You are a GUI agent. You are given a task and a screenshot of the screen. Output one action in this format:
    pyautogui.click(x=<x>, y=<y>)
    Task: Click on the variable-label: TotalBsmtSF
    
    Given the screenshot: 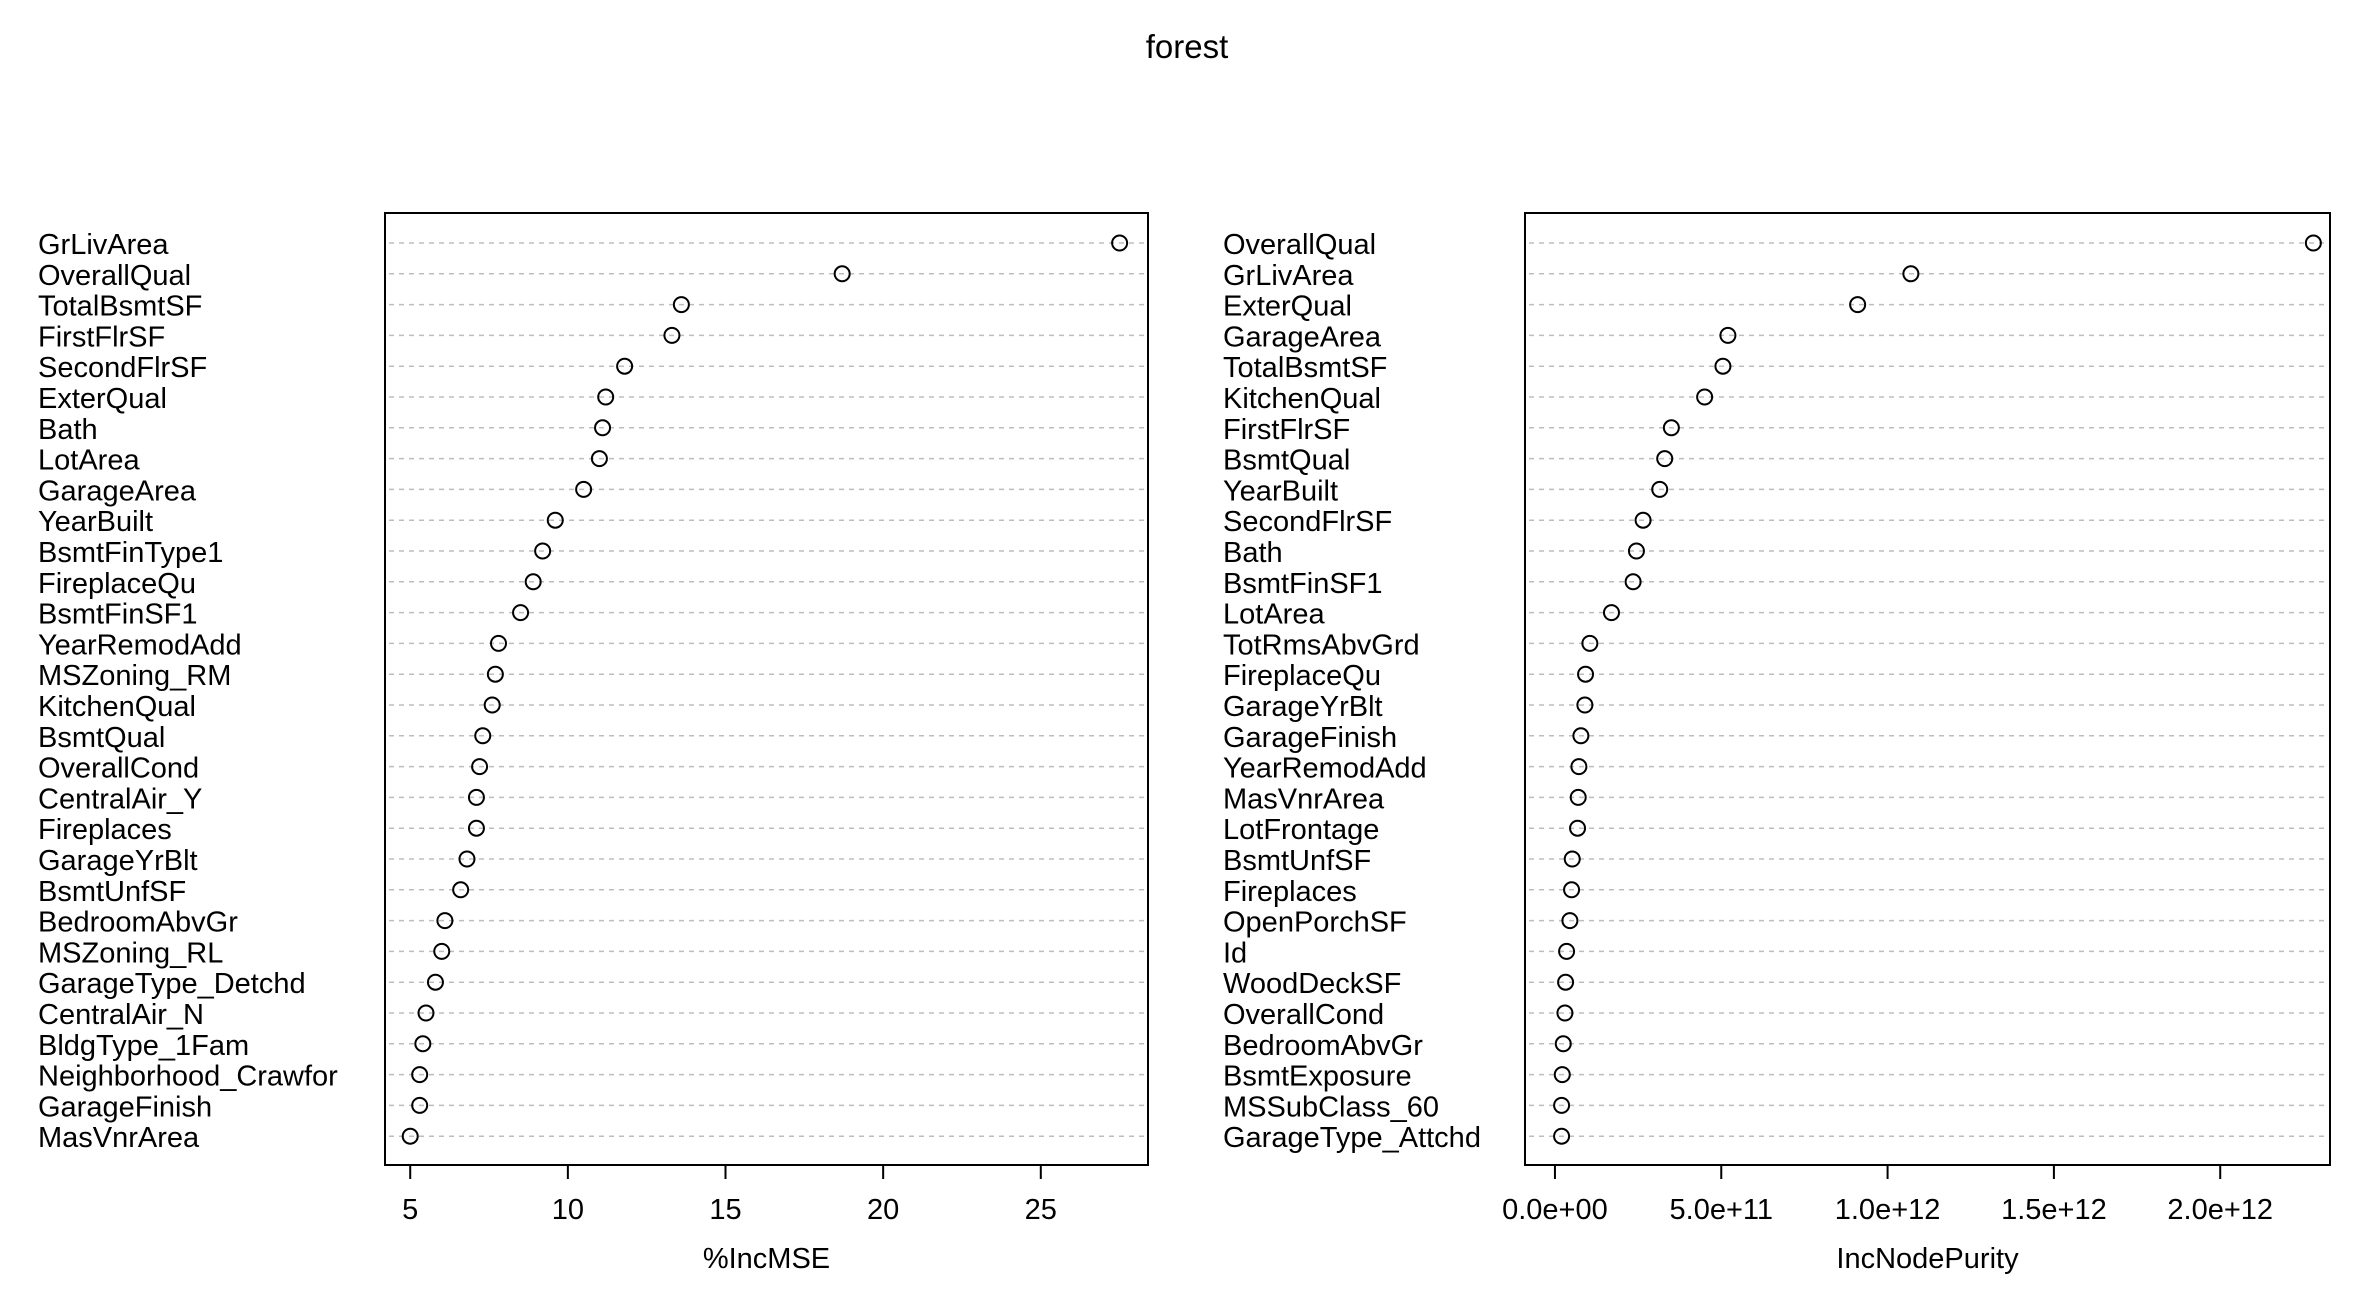 What is the action you would take?
    pyautogui.click(x=120, y=307)
    